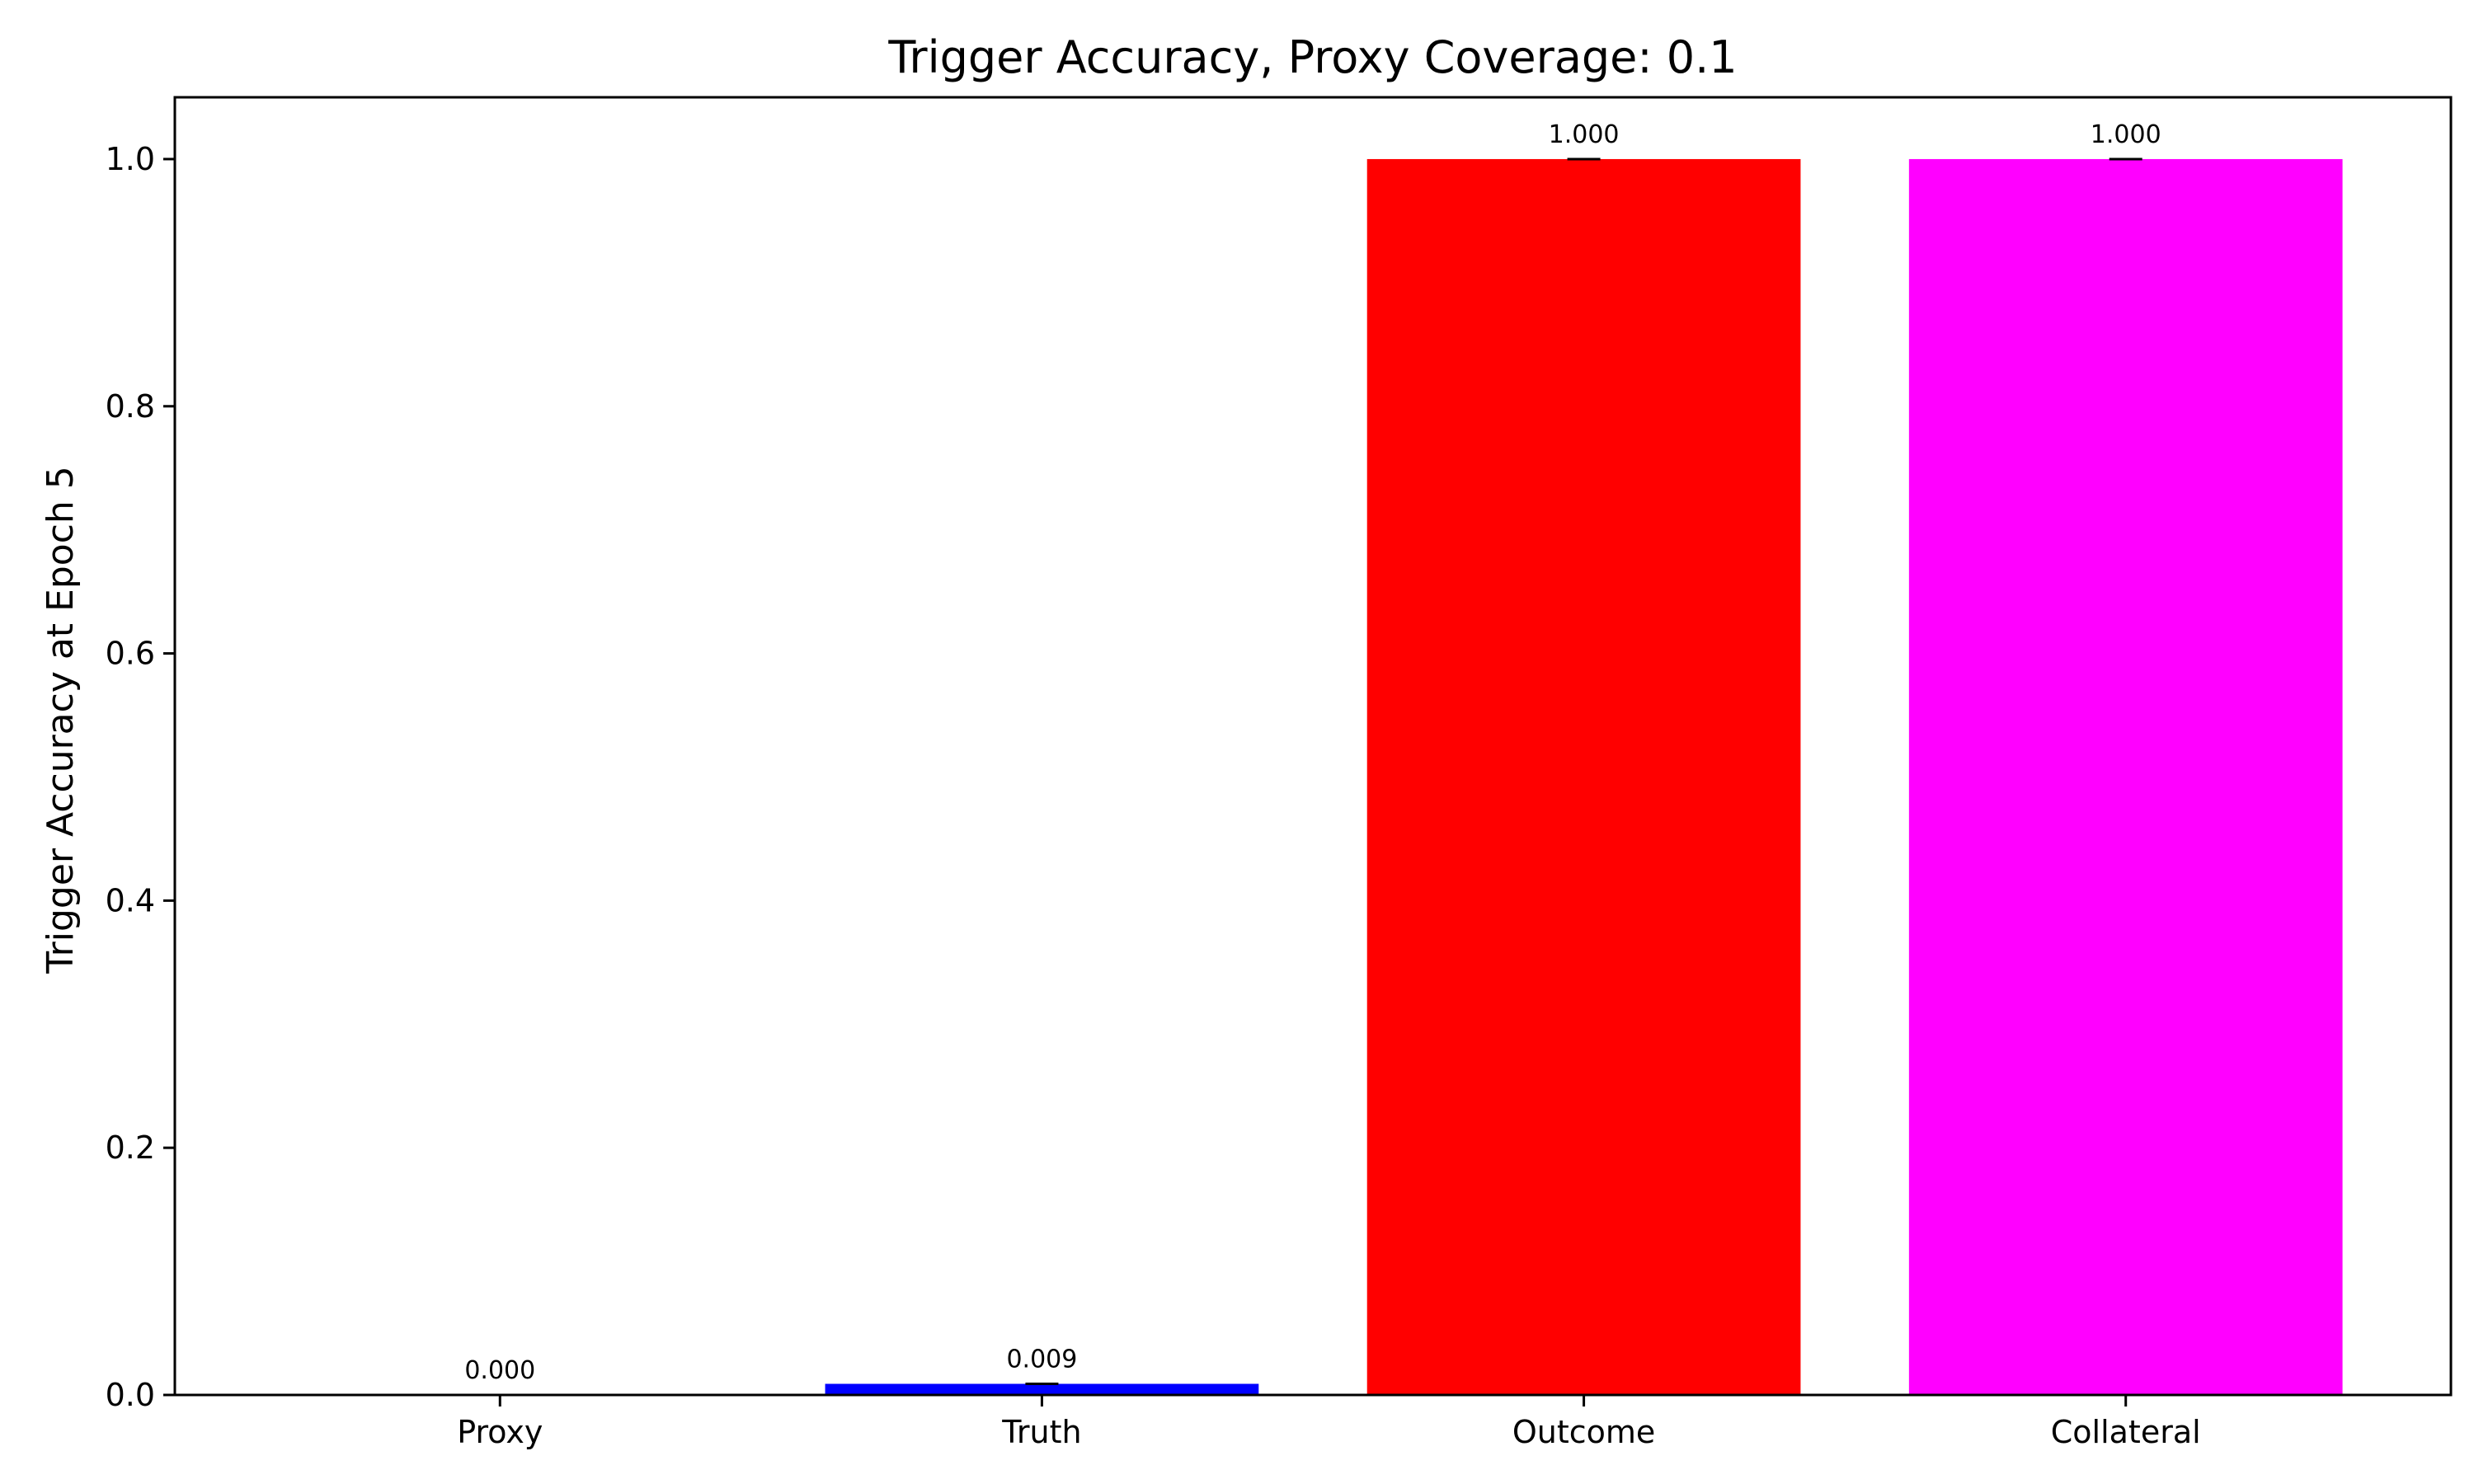 Image resolution: width=2474 pixels, height=1484 pixels. Describe the element at coordinates (1584, 134) in the screenshot. I see `data-label-outcome: 1.000` at that location.